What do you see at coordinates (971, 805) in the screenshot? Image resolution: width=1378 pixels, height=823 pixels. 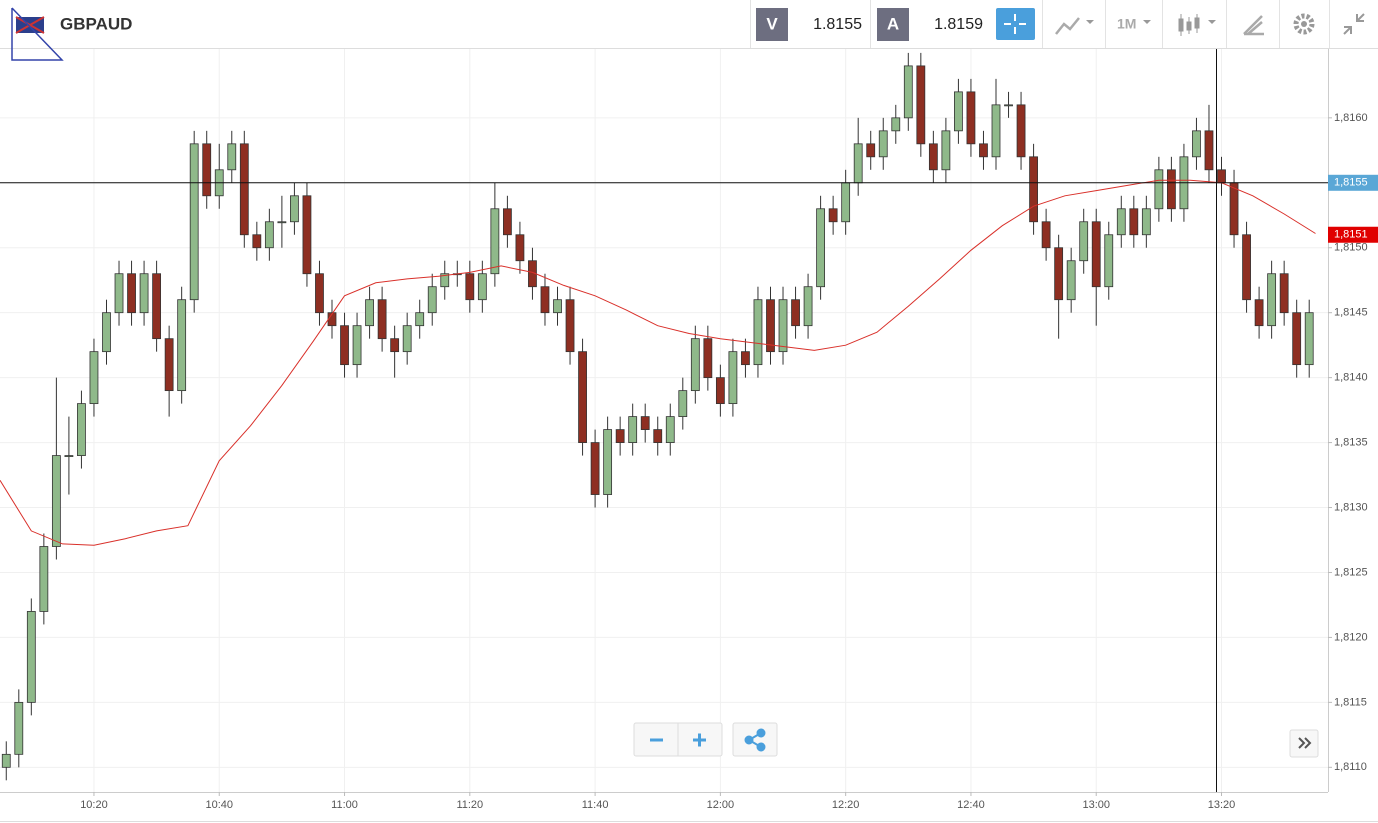 I see `x-tick-label: 12:40` at bounding box center [971, 805].